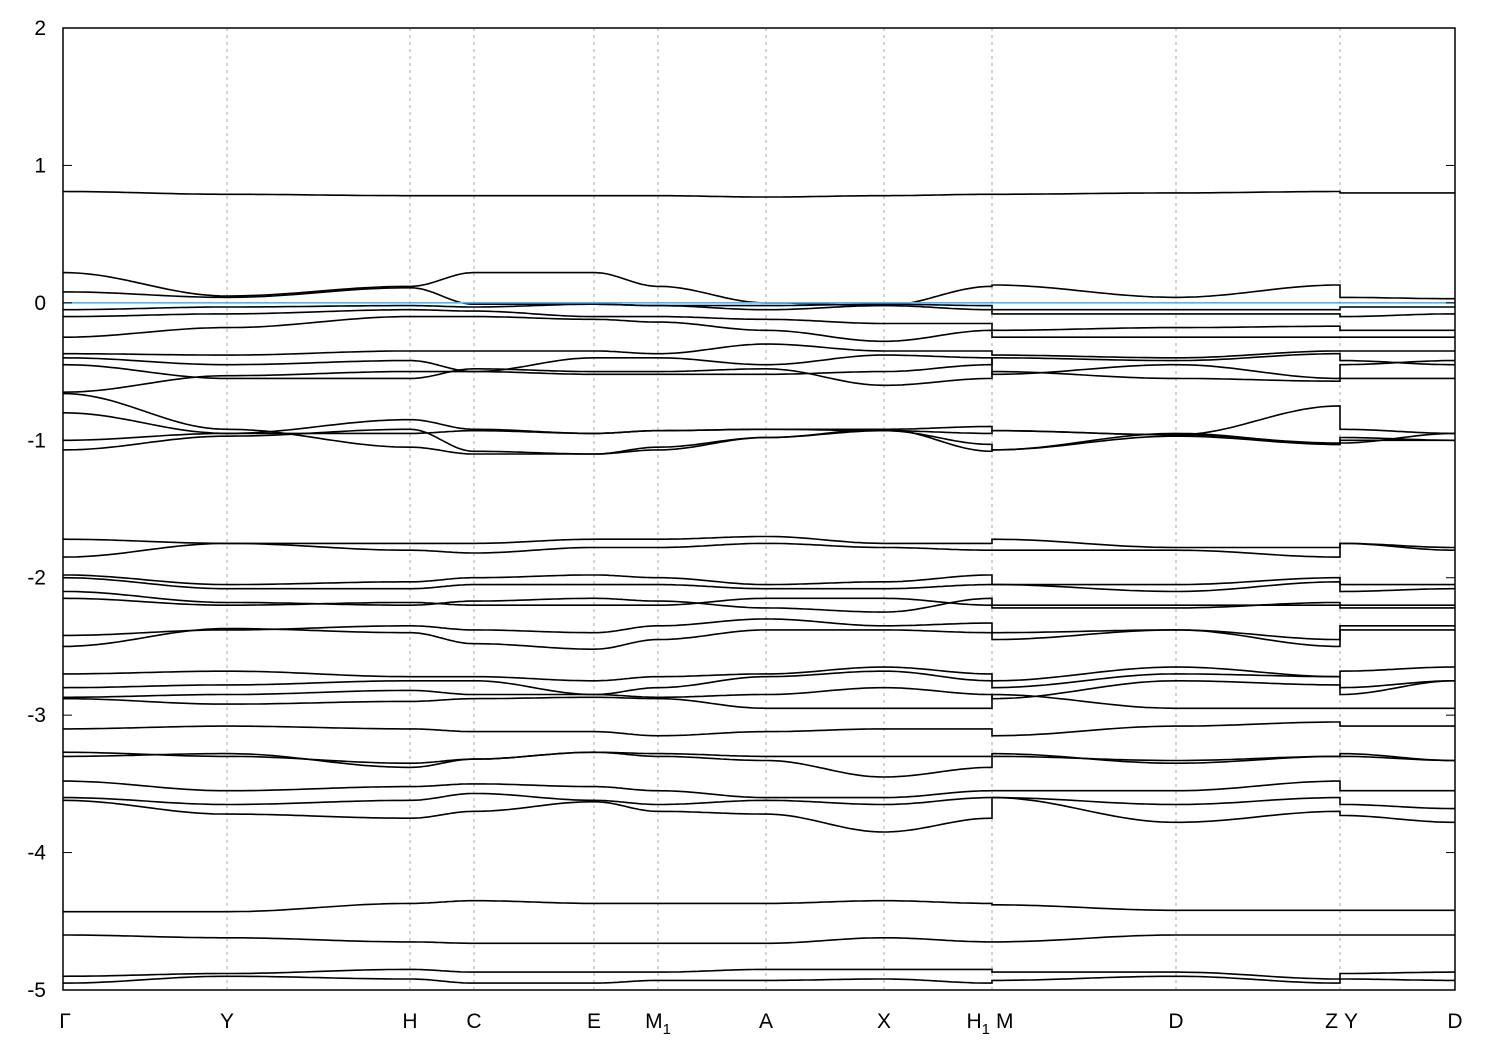  What do you see at coordinates (36, 715) in the screenshot?
I see `y-tick-label: -3` at bounding box center [36, 715].